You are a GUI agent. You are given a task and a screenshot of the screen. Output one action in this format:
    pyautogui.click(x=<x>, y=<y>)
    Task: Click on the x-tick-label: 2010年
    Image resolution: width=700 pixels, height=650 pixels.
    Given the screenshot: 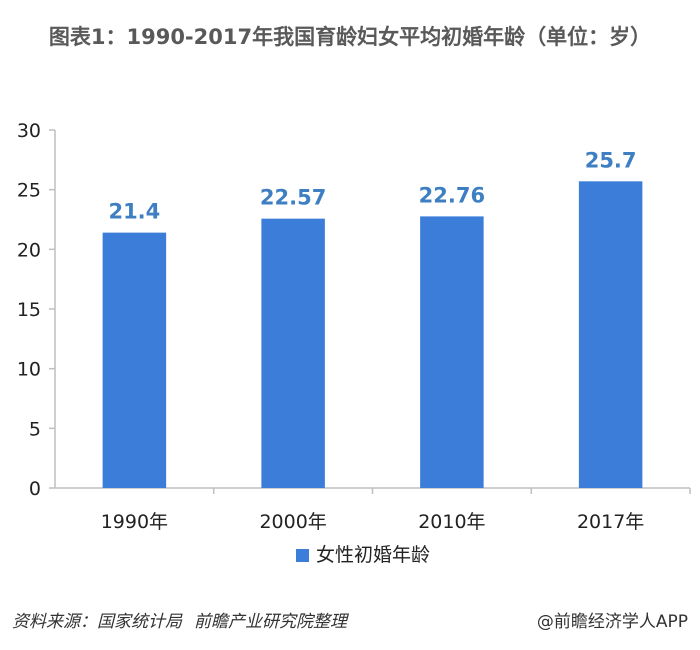 What is the action you would take?
    pyautogui.click(x=451, y=522)
    